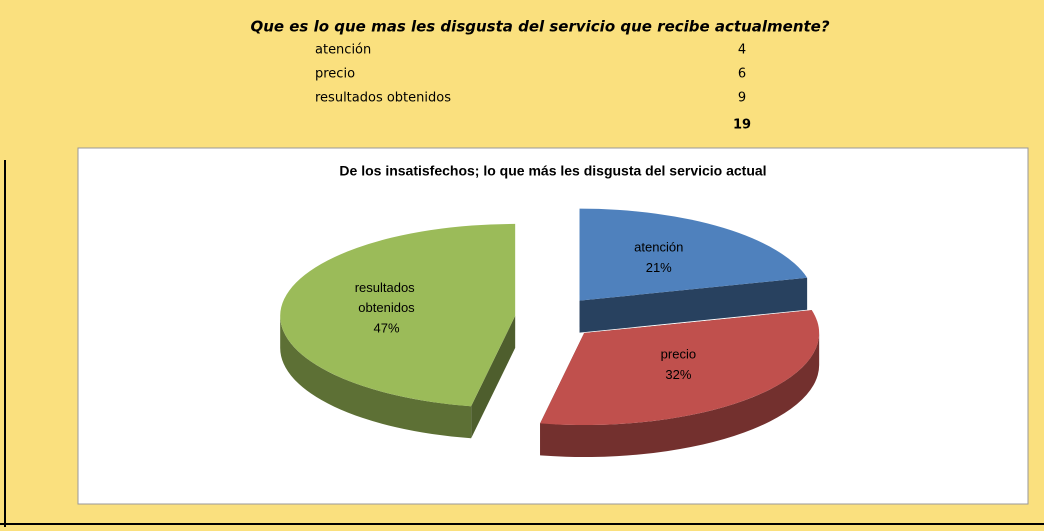  Describe the element at coordinates (678, 354) in the screenshot. I see `slice-category: precio` at that location.